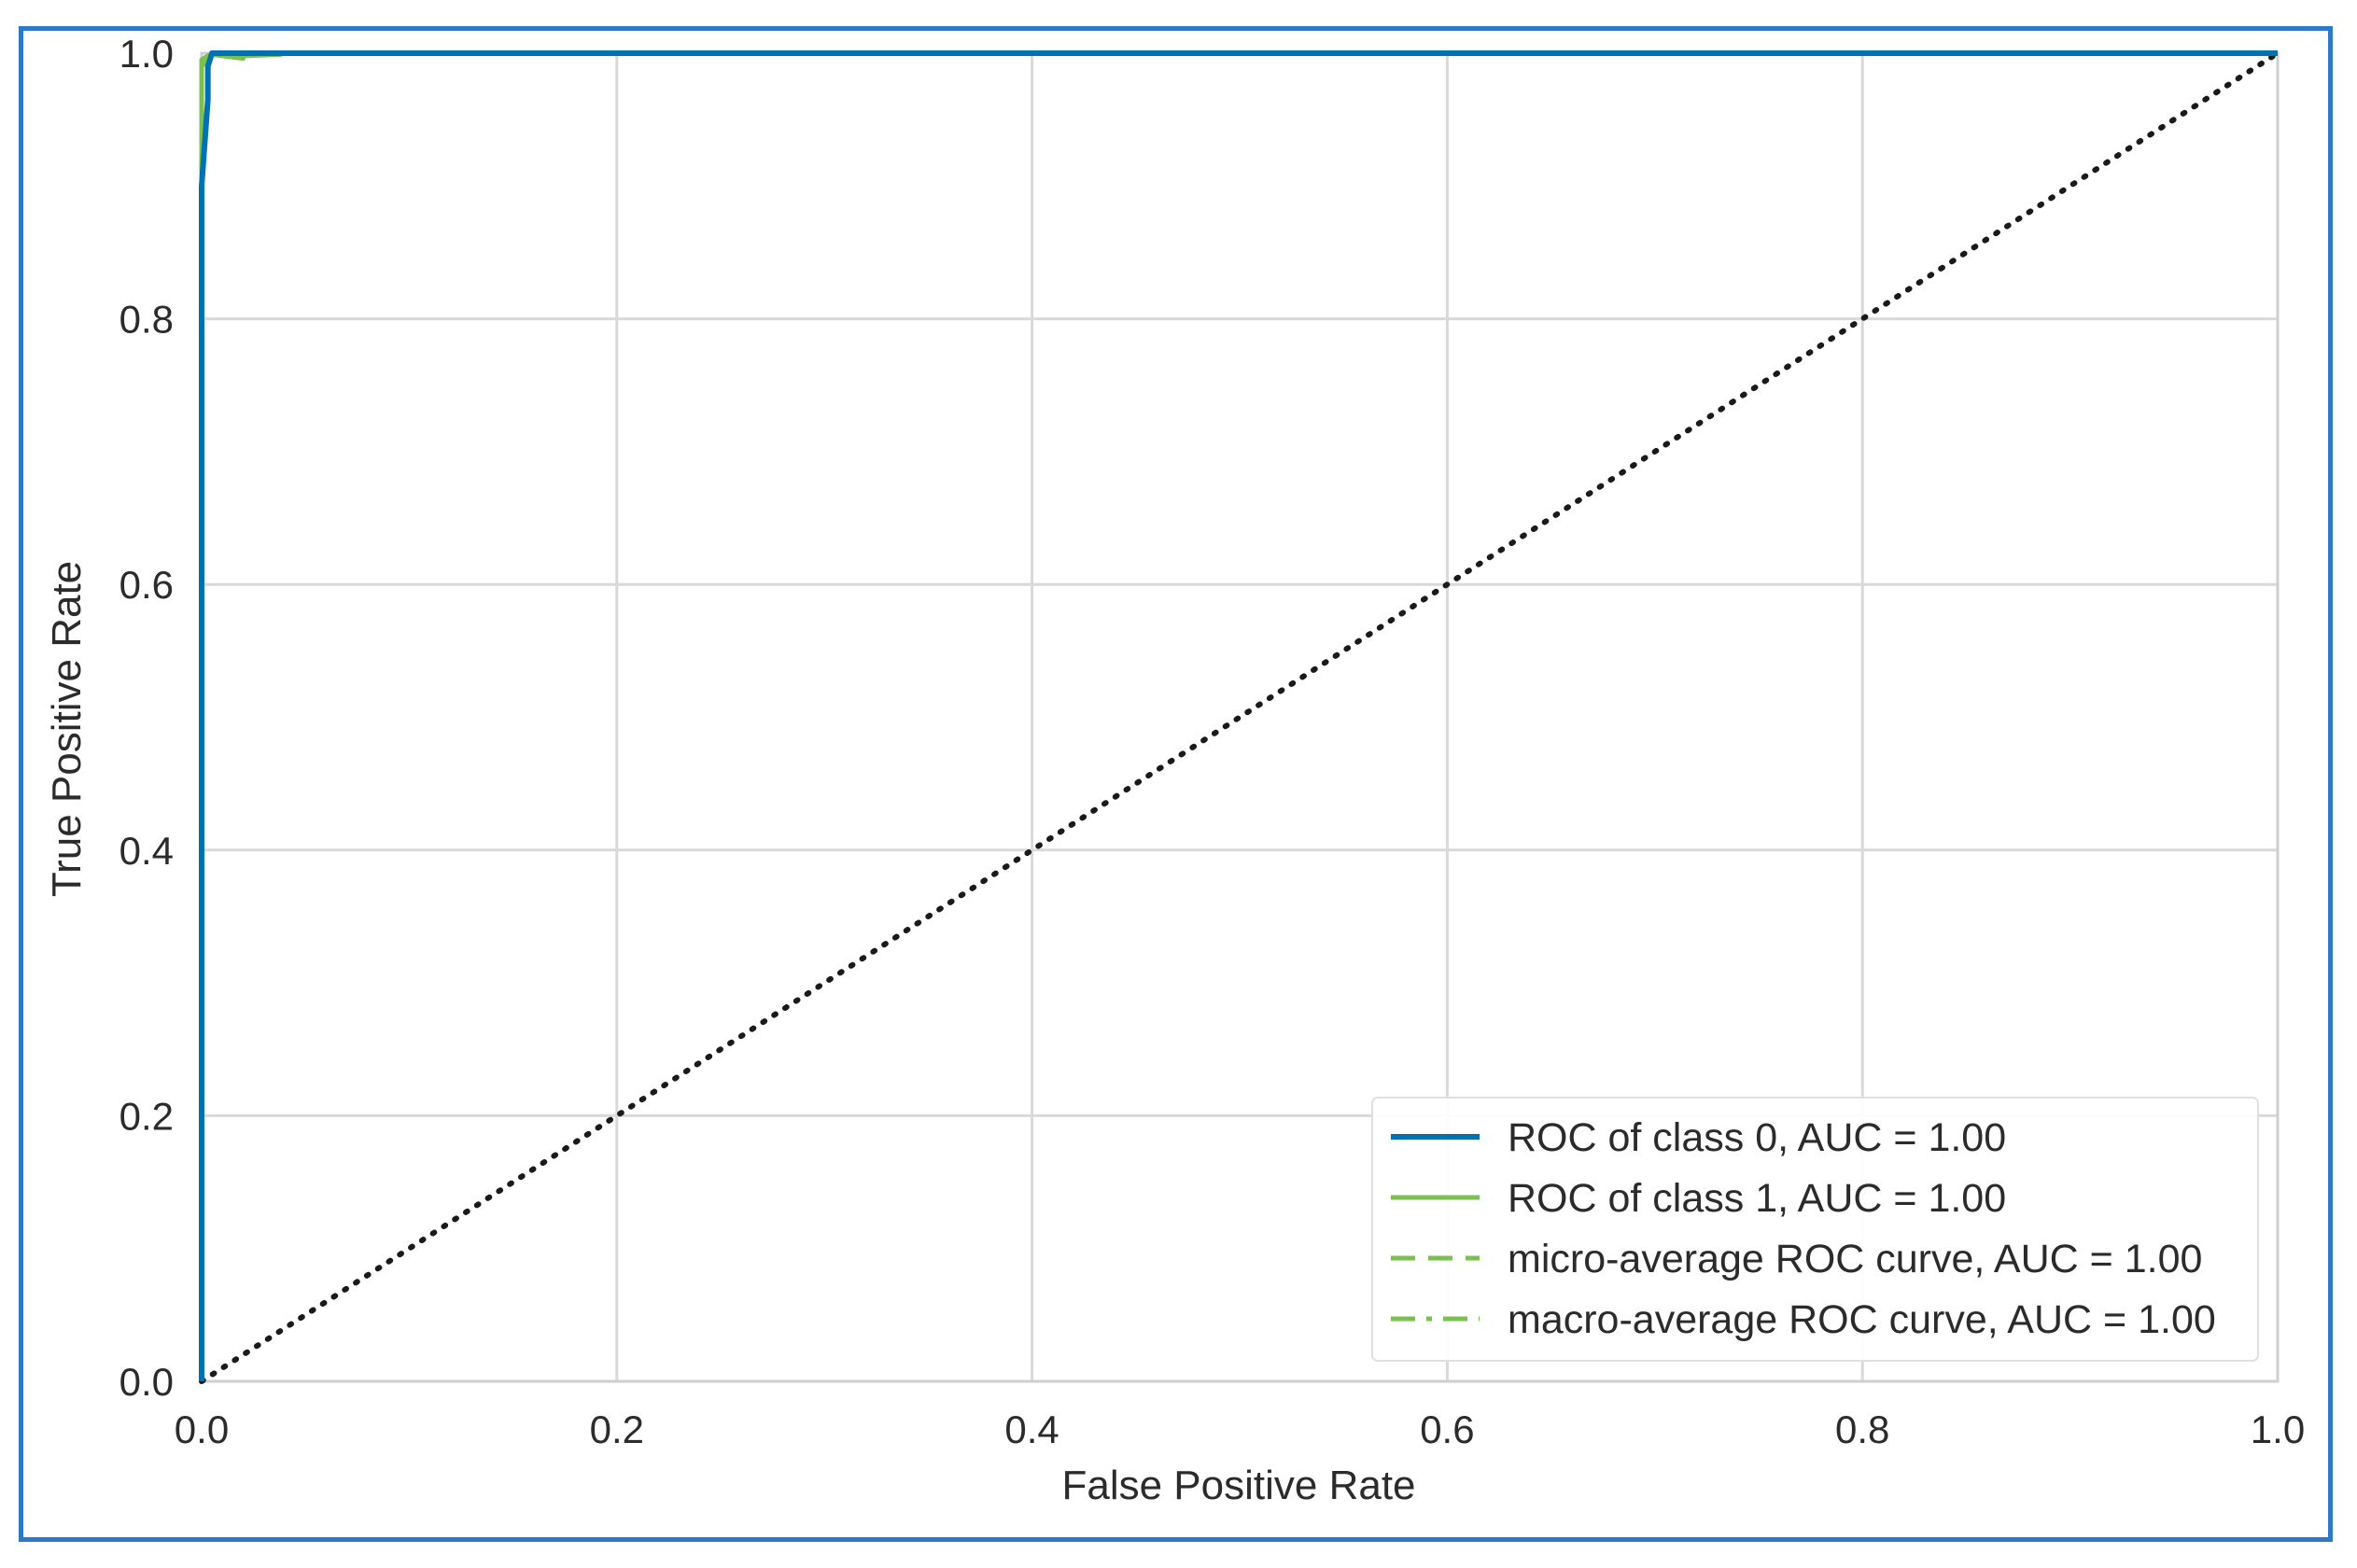  Describe the element at coordinates (1862, 1429) in the screenshot. I see `x-tick-label: 0.8` at that location.